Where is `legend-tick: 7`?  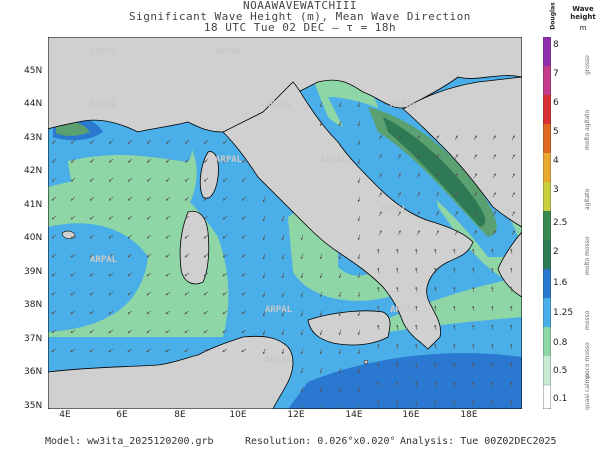 legend-tick: 7 is located at coordinates (556, 74).